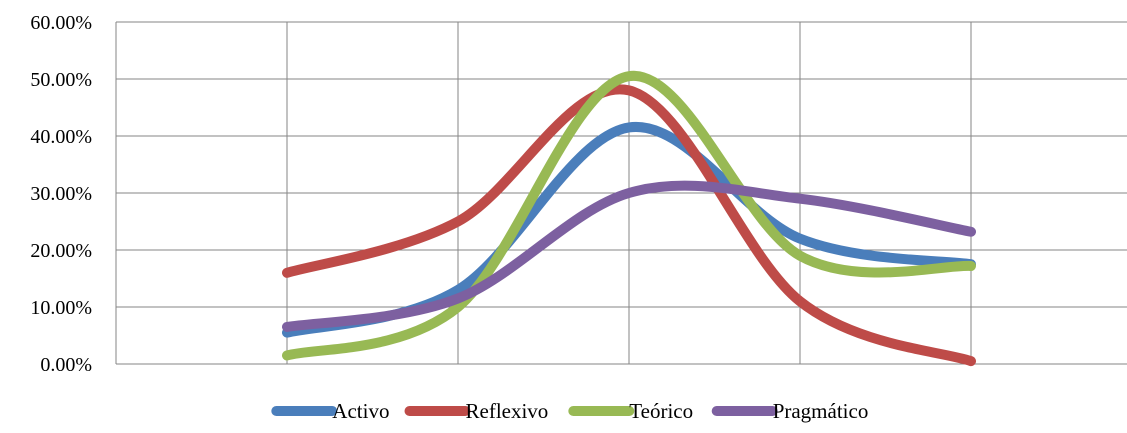 This screenshot has width=1127, height=433. What do you see at coordinates (61, 23) in the screenshot?
I see `y-tick-label: 60.00%` at bounding box center [61, 23].